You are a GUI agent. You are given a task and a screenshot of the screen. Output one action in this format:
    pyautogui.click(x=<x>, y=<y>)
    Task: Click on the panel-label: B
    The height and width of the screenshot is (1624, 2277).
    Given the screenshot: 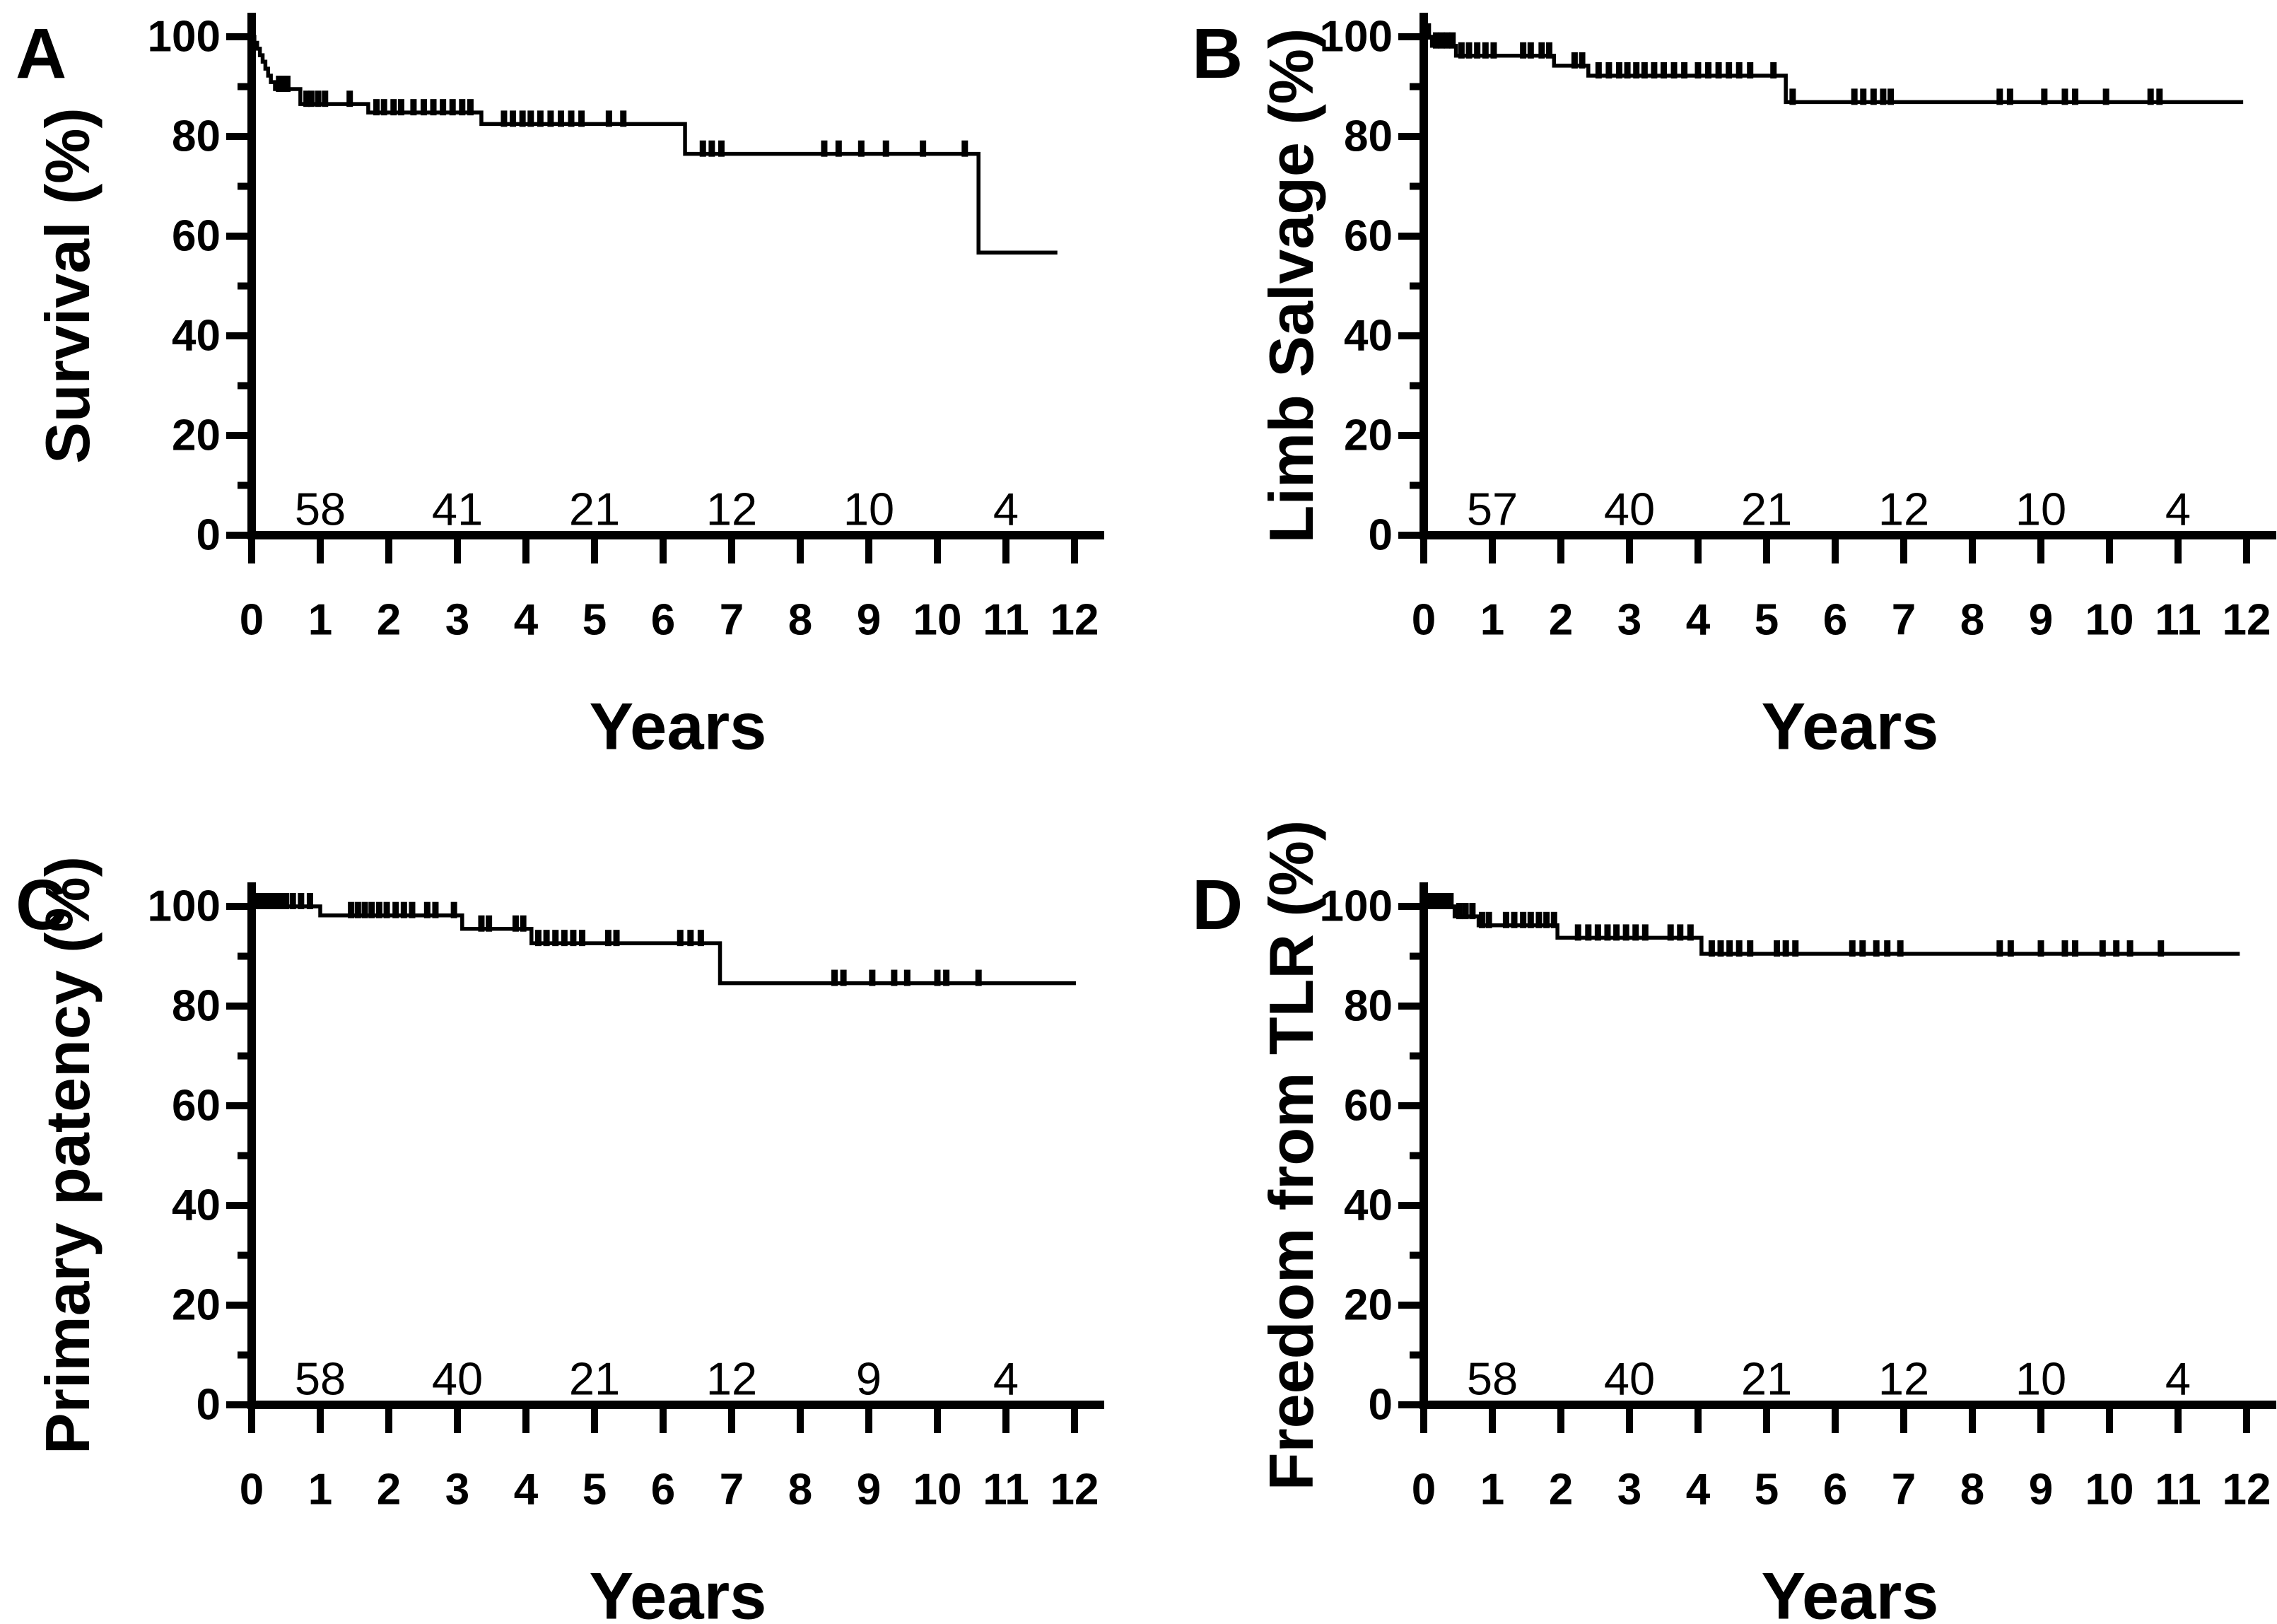 What is the action you would take?
    pyautogui.click(x=1217, y=53)
    